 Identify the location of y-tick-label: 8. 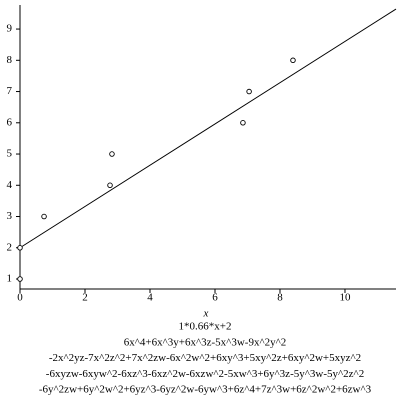
(10, 60).